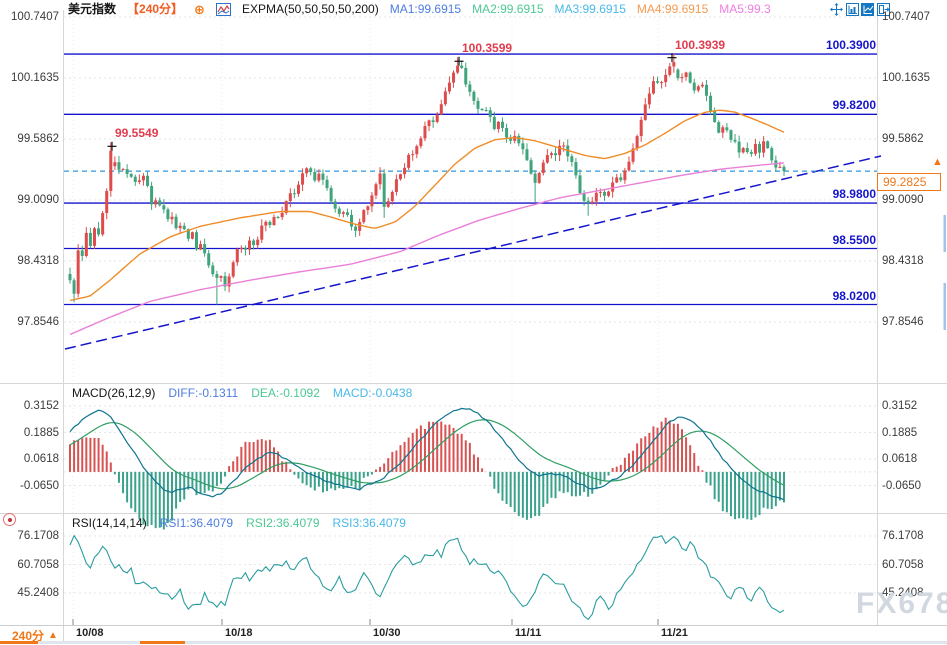  Describe the element at coordinates (137, 133) in the screenshot. I see `price-annotation: 99.5549` at that location.